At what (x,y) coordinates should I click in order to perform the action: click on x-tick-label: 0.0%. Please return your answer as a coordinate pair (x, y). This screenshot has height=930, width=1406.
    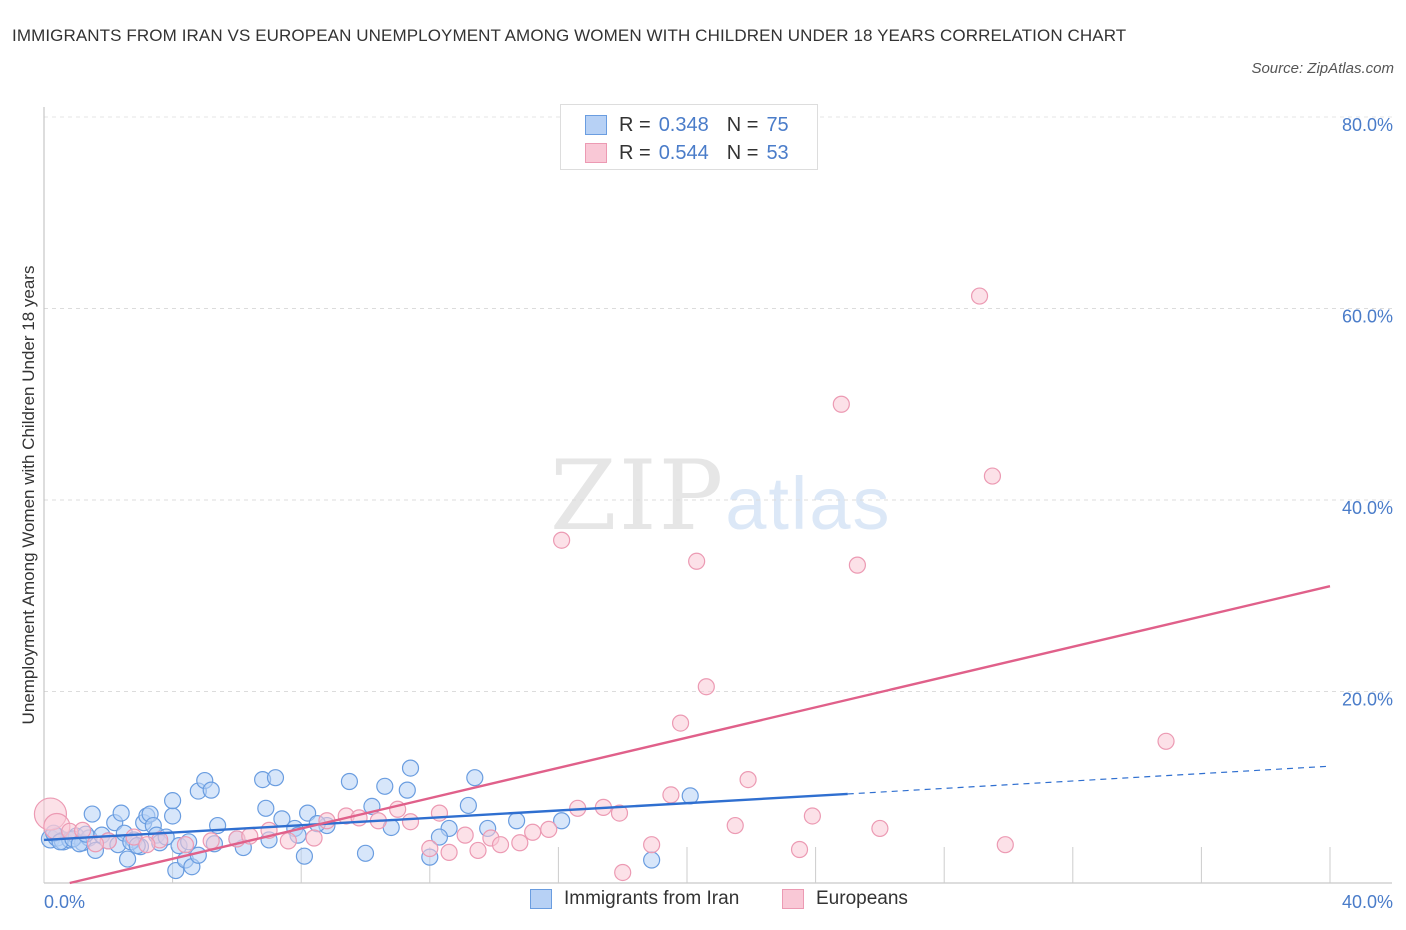
    Looking at the image, I should click on (64, 902).